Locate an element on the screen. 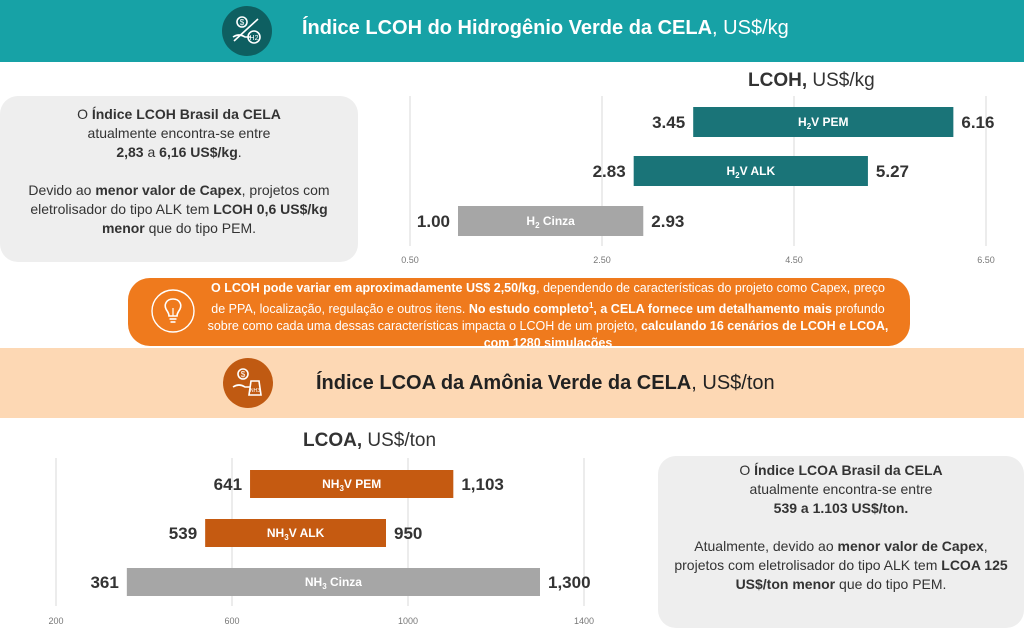 The image size is (1024, 630). svg-text: NH3 is located at coordinates (255, 391).